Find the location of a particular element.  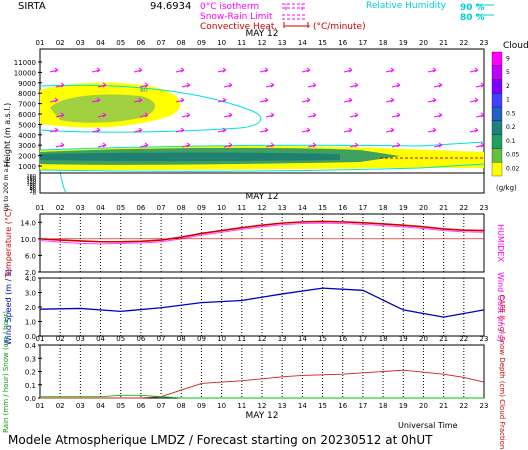

height-tick-label-low: 180 is located at coordinates (31, 177).